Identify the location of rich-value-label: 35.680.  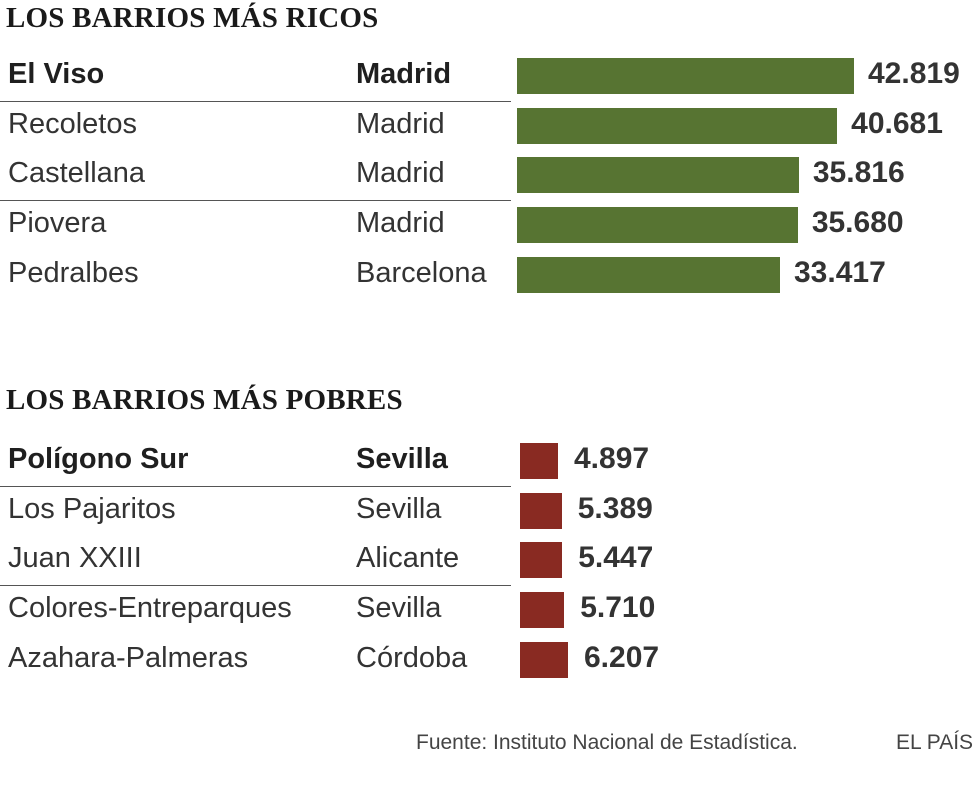
(857, 223).